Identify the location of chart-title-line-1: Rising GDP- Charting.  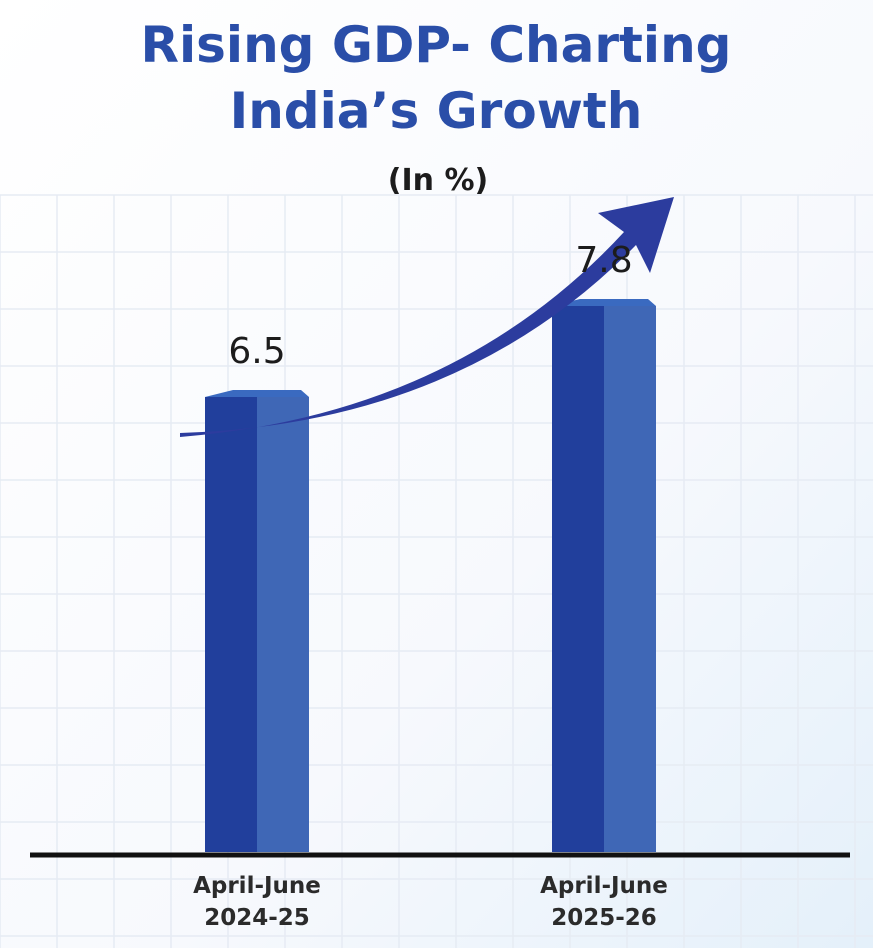
(436, 45).